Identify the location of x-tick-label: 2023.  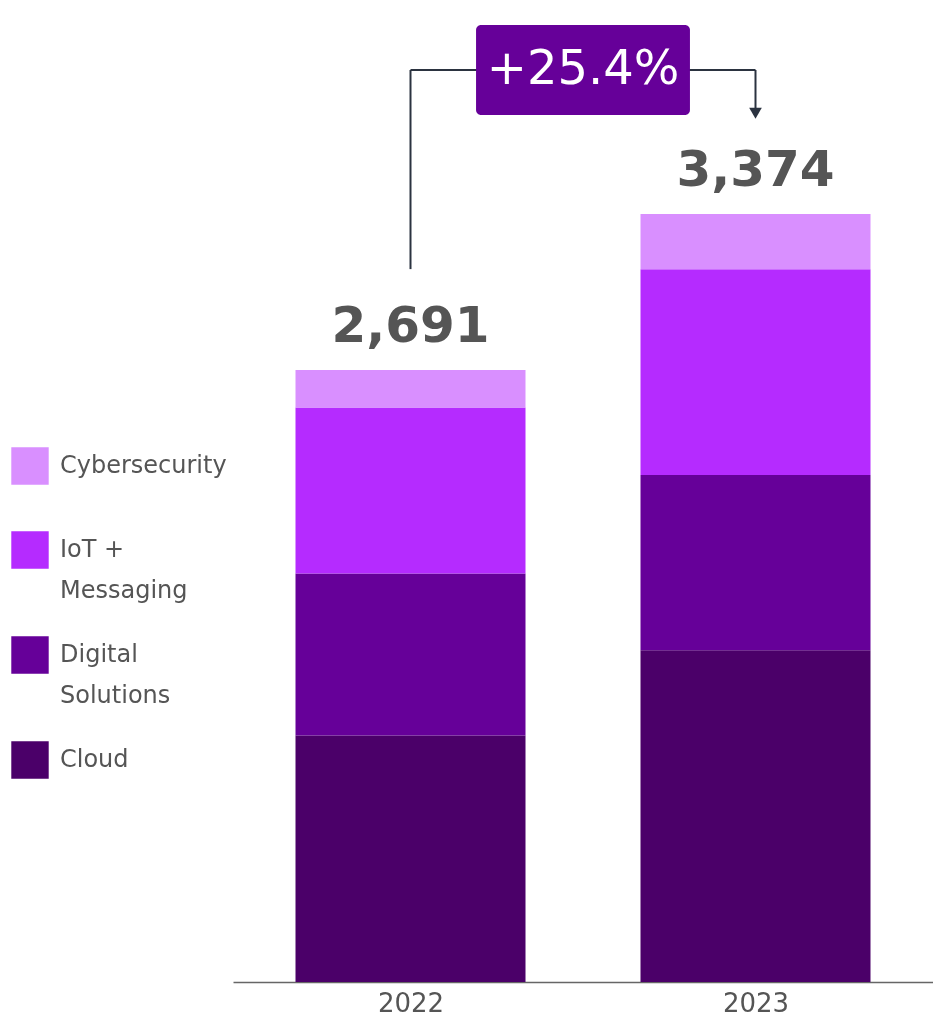
(756, 1002).